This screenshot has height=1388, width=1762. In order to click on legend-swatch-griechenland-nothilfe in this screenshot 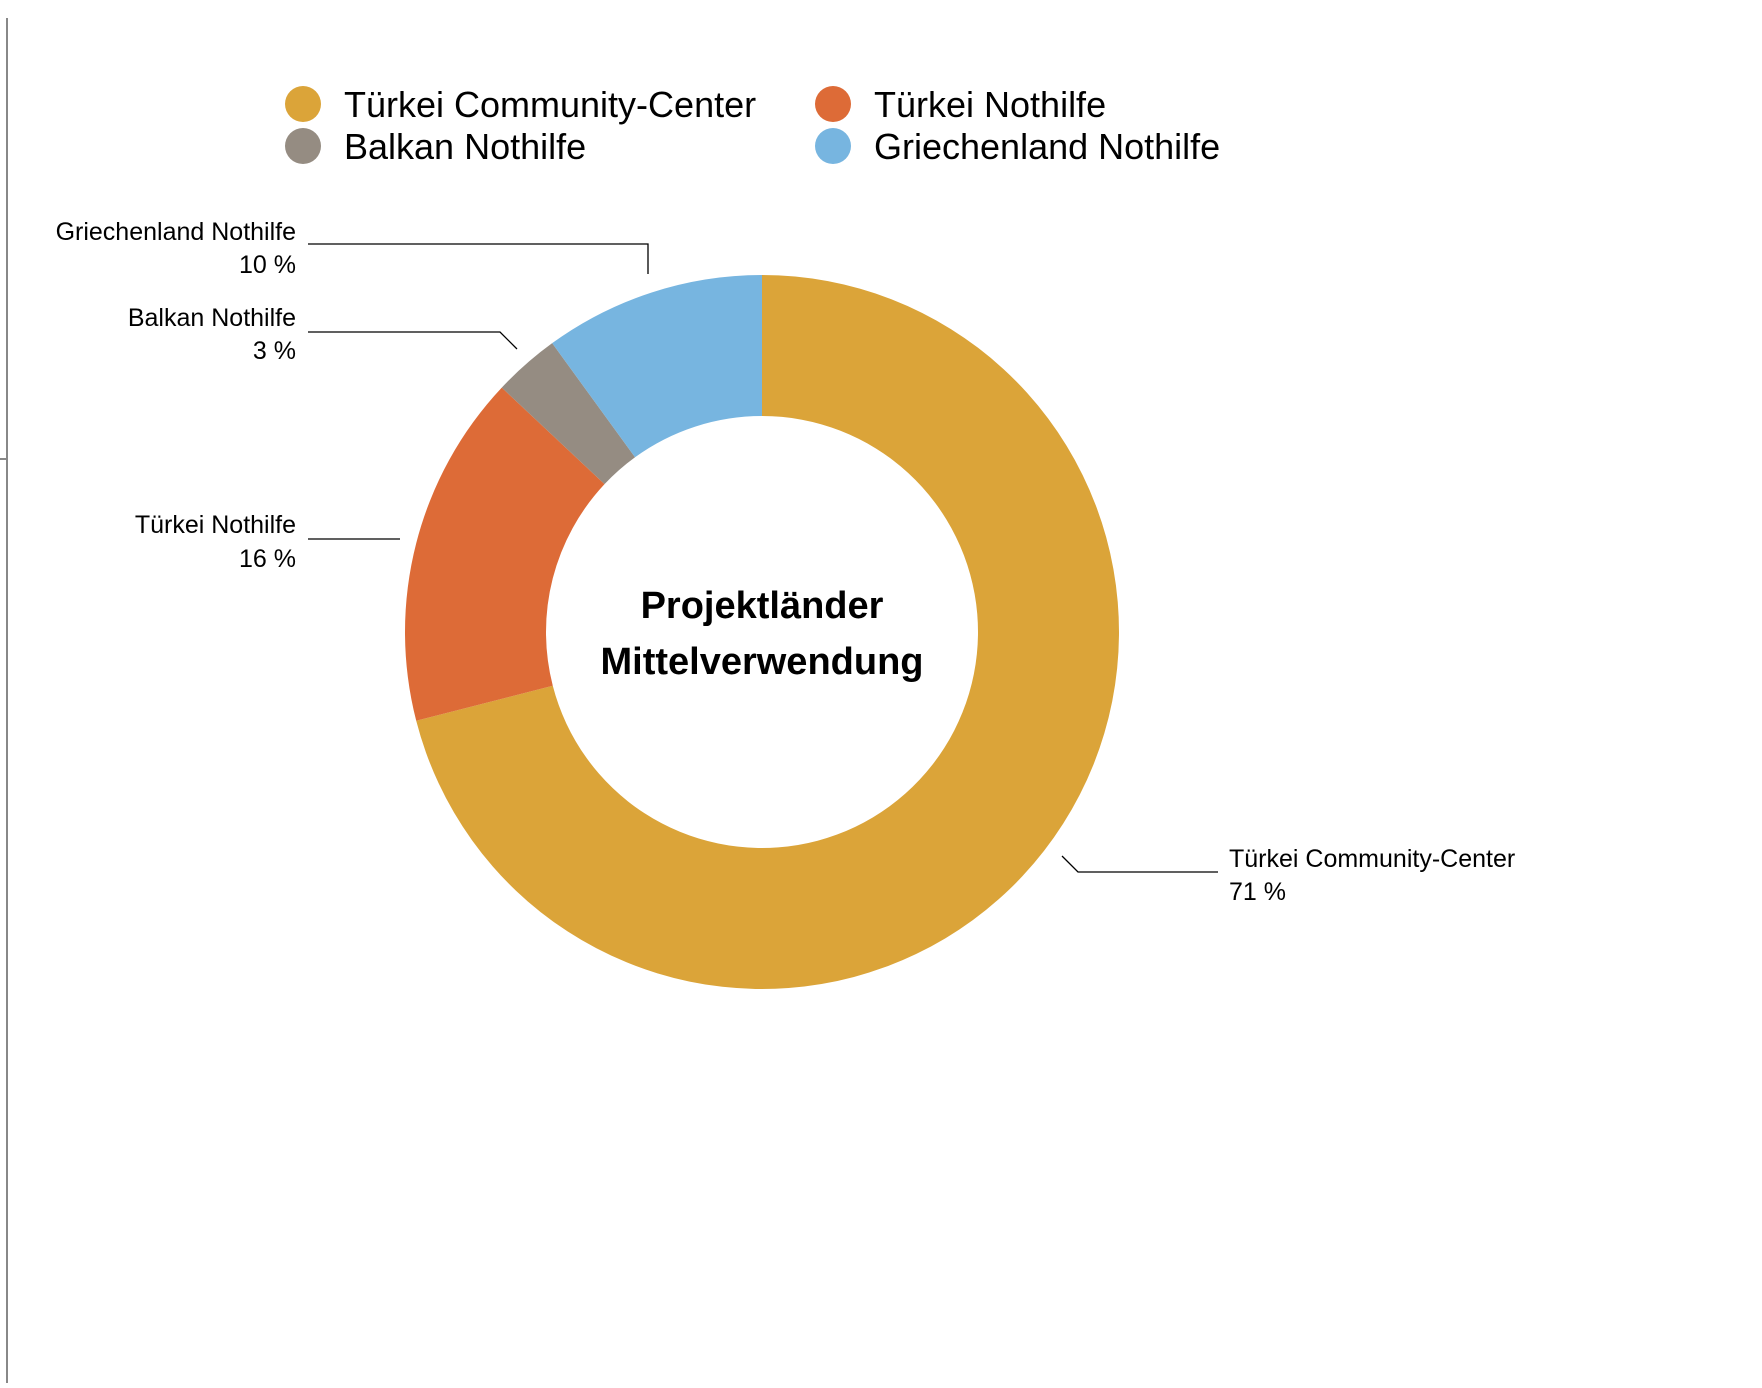, I will do `click(833, 146)`.